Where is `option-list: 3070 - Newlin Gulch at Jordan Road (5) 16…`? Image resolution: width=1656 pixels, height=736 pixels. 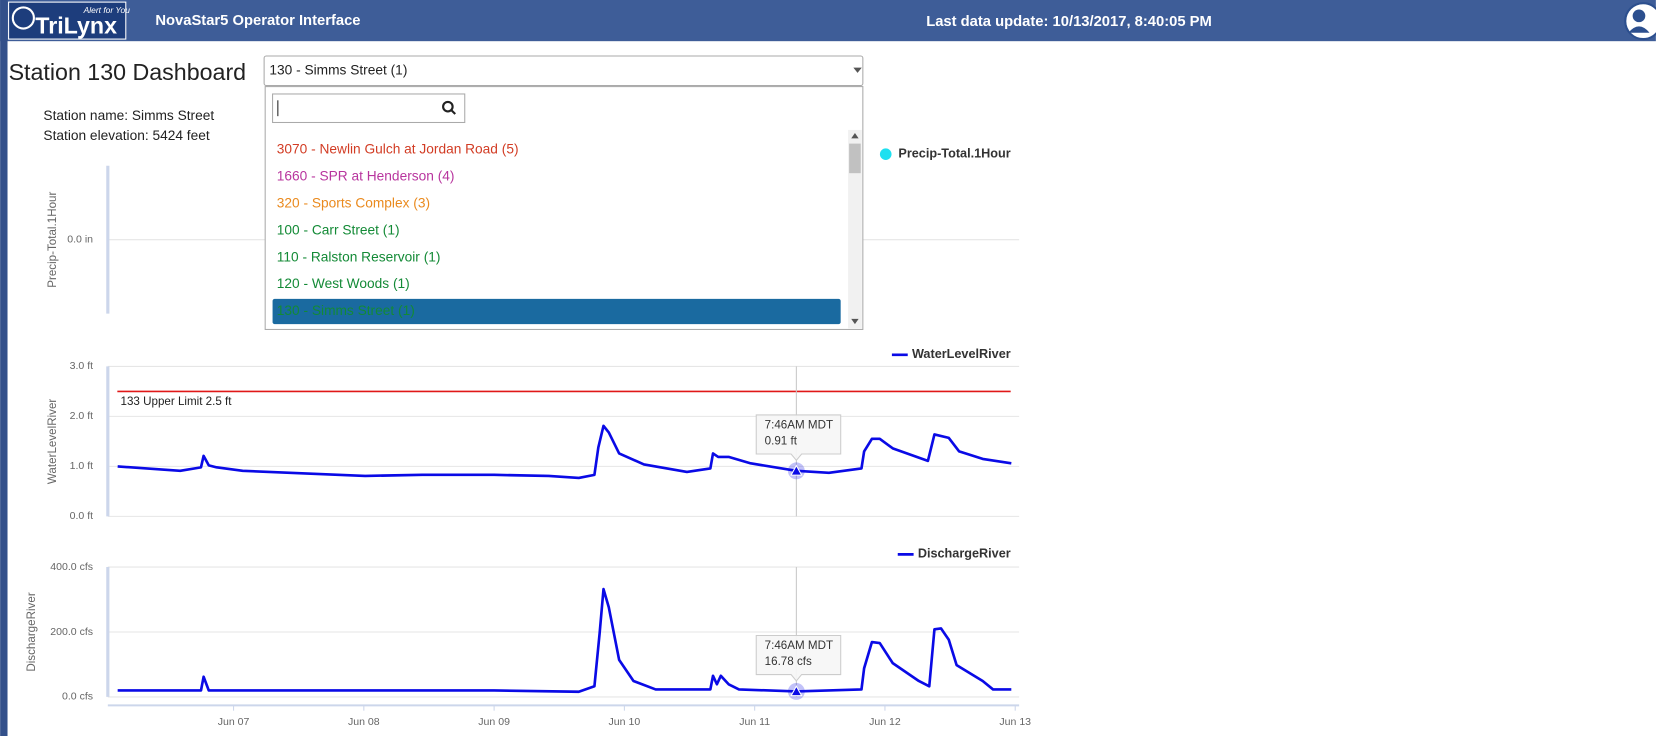 option-list: 3070 - Newlin Gulch at Jordan Road (5) 16… is located at coordinates (556, 231).